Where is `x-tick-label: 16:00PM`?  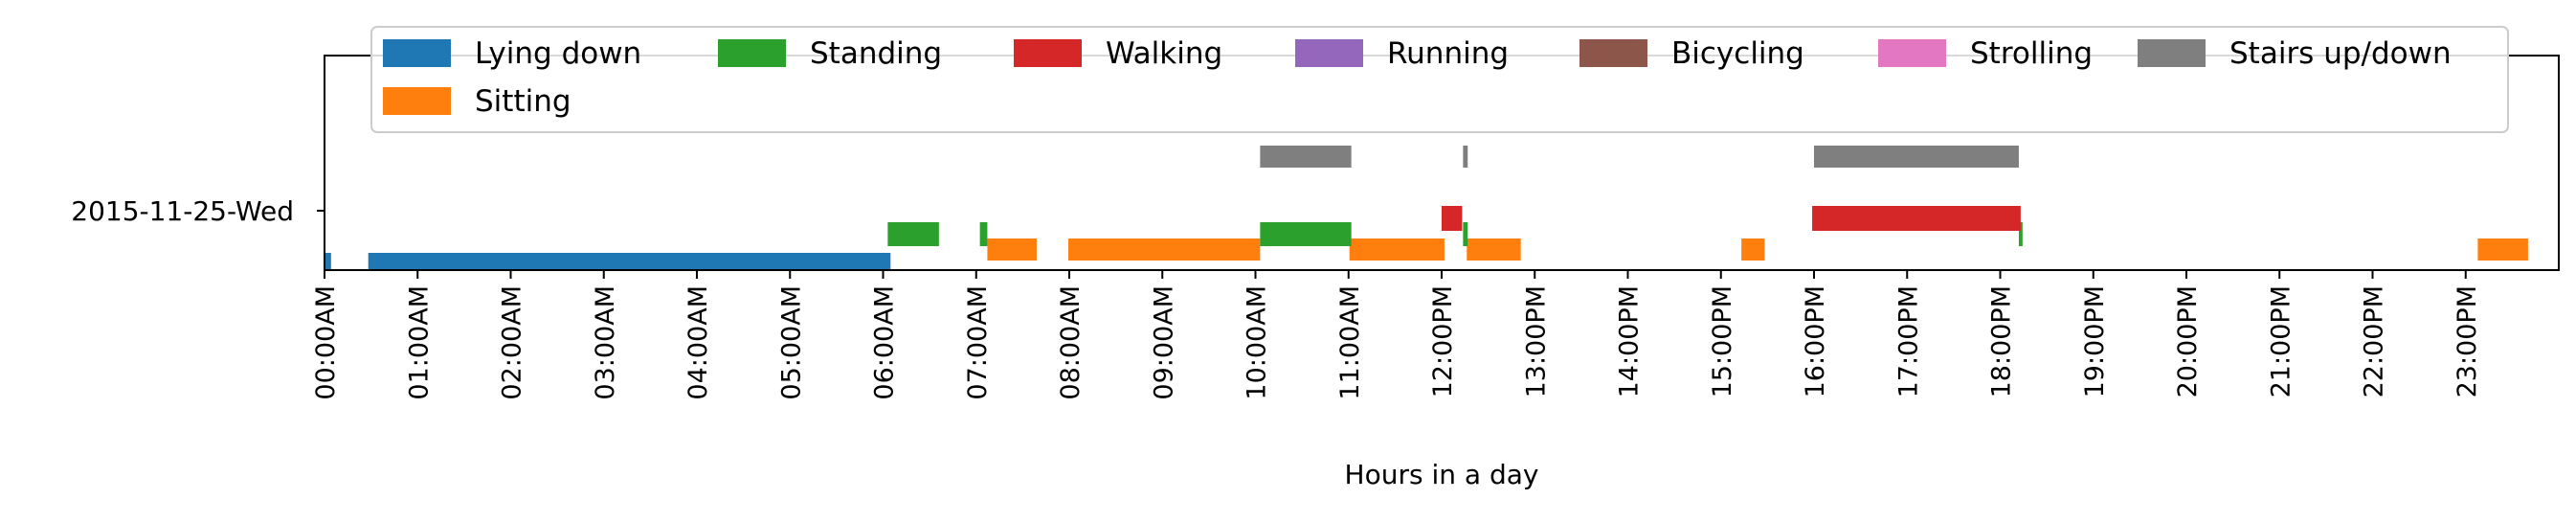
x-tick-label: 16:00PM is located at coordinates (1816, 341).